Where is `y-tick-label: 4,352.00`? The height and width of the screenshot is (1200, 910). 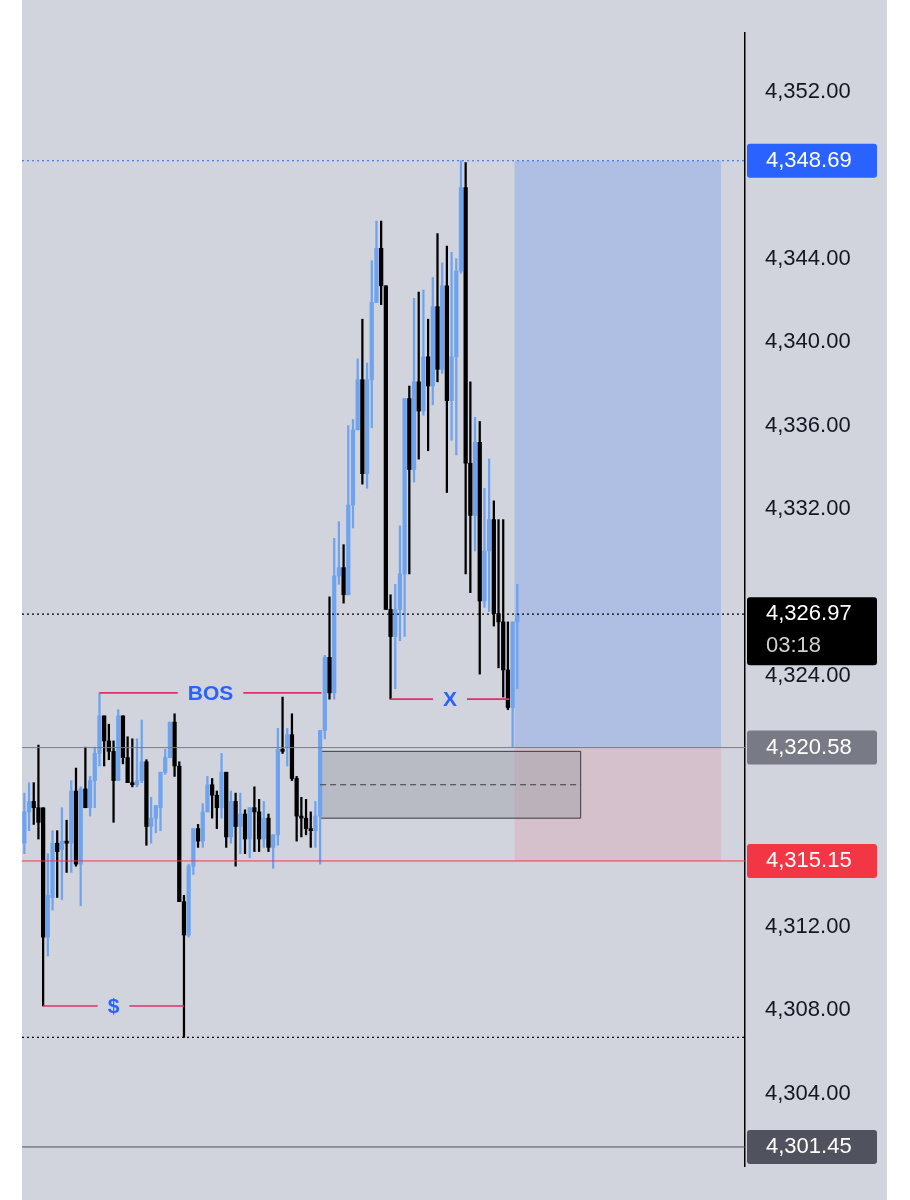
y-tick-label: 4,352.00 is located at coordinates (808, 90).